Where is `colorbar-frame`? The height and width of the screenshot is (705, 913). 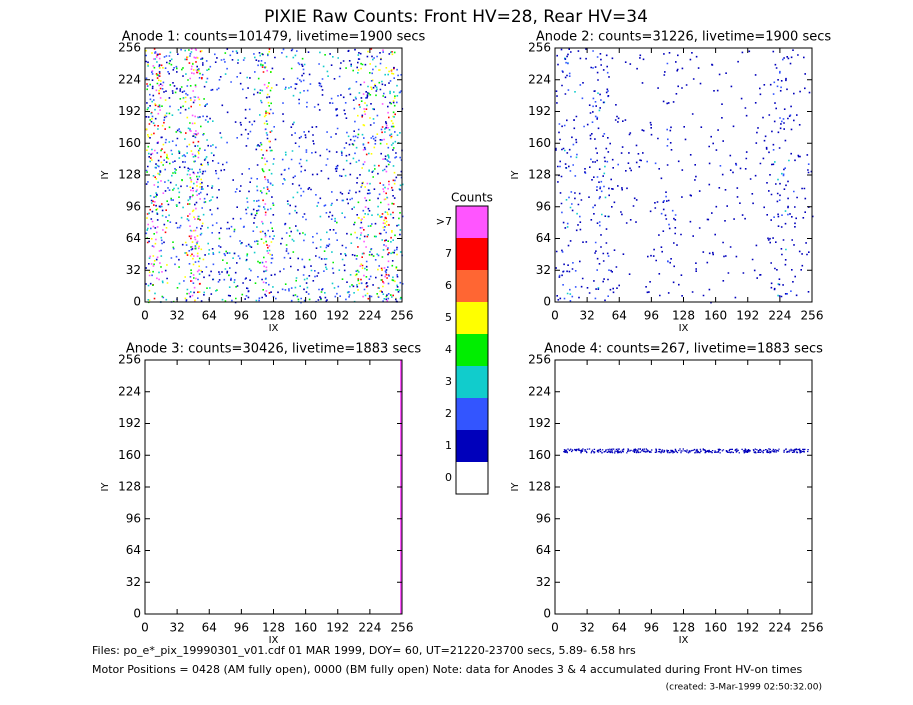 colorbar-frame is located at coordinates (472, 350).